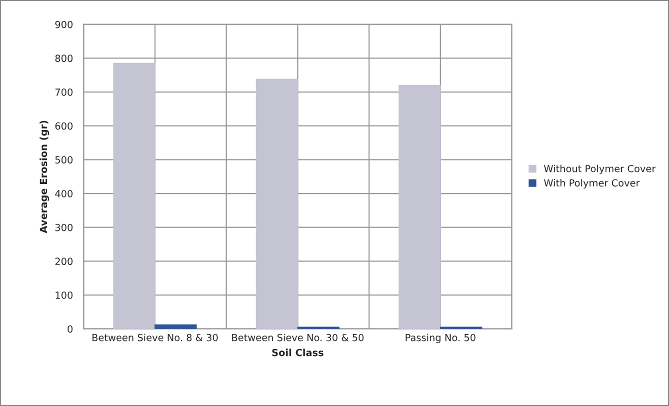  I want to click on x-axis-title: Soil Class, so click(298, 352).